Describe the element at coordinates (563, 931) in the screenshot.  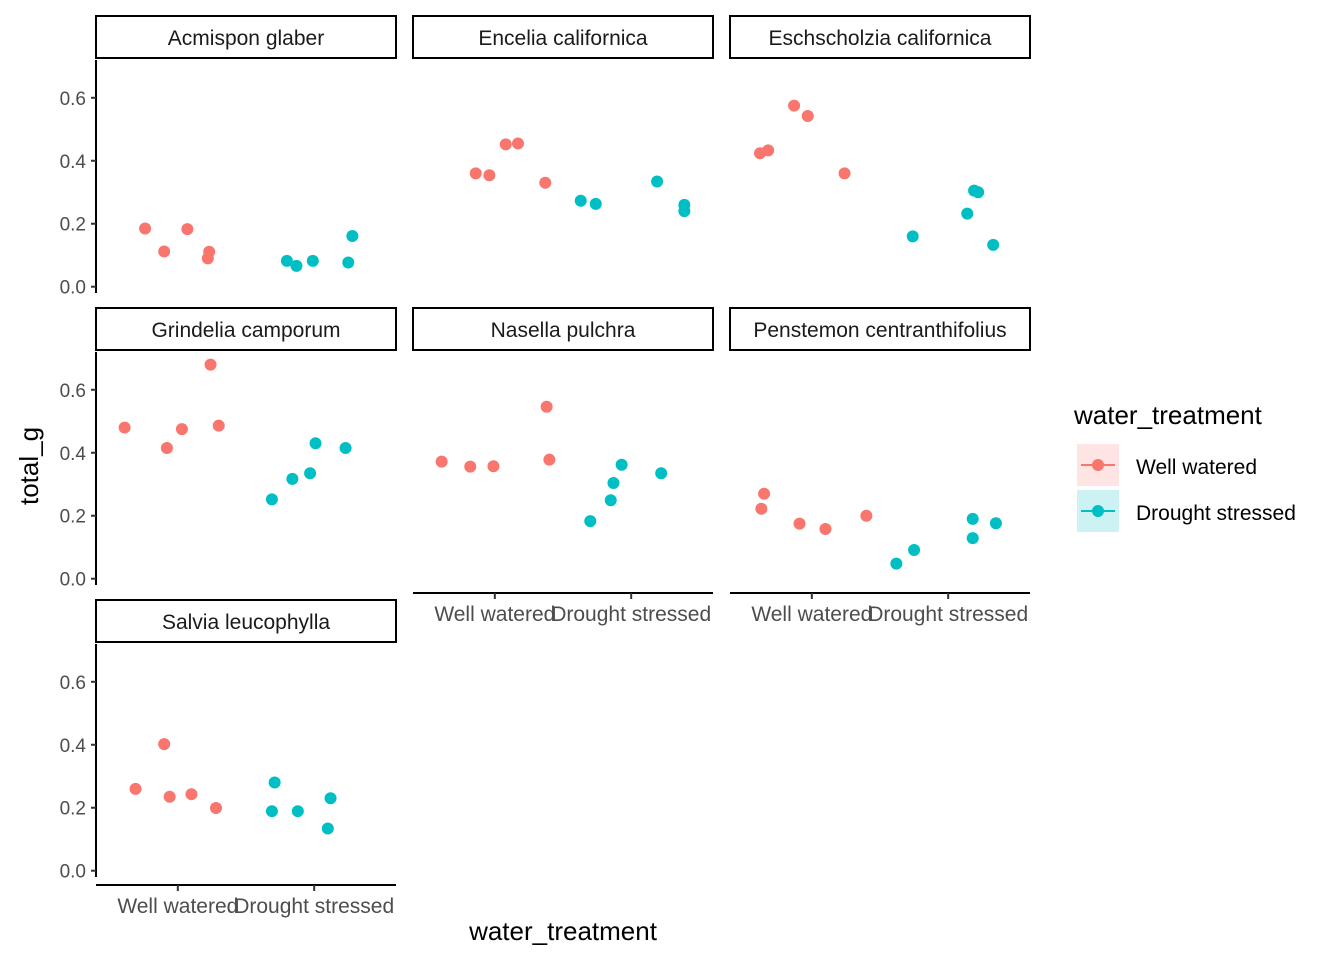
I see `x-axis-title: water_treatment` at that location.